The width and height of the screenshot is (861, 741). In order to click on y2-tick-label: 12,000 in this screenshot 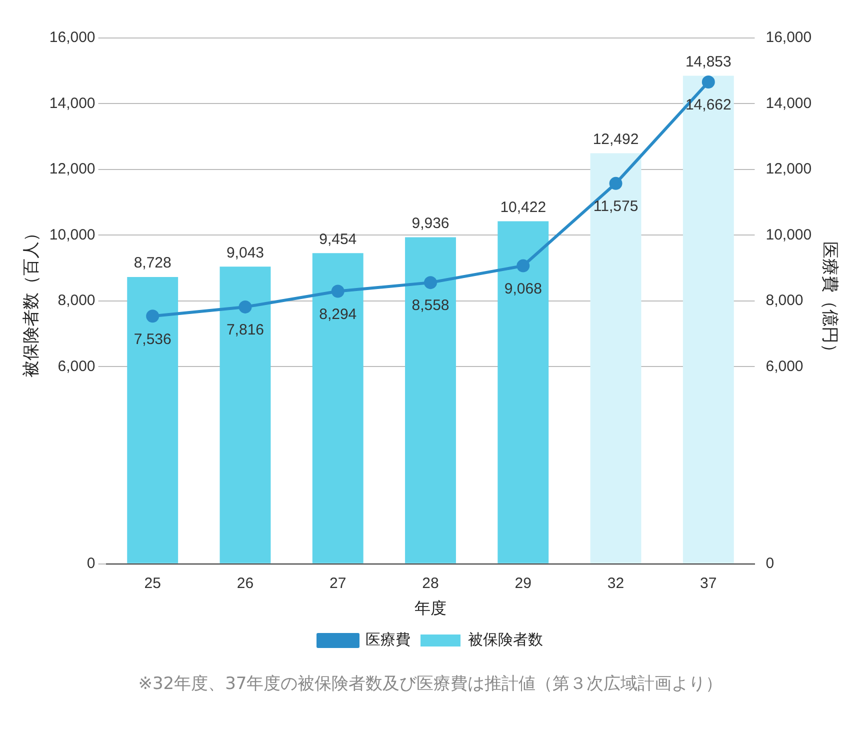, I will do `click(789, 169)`.